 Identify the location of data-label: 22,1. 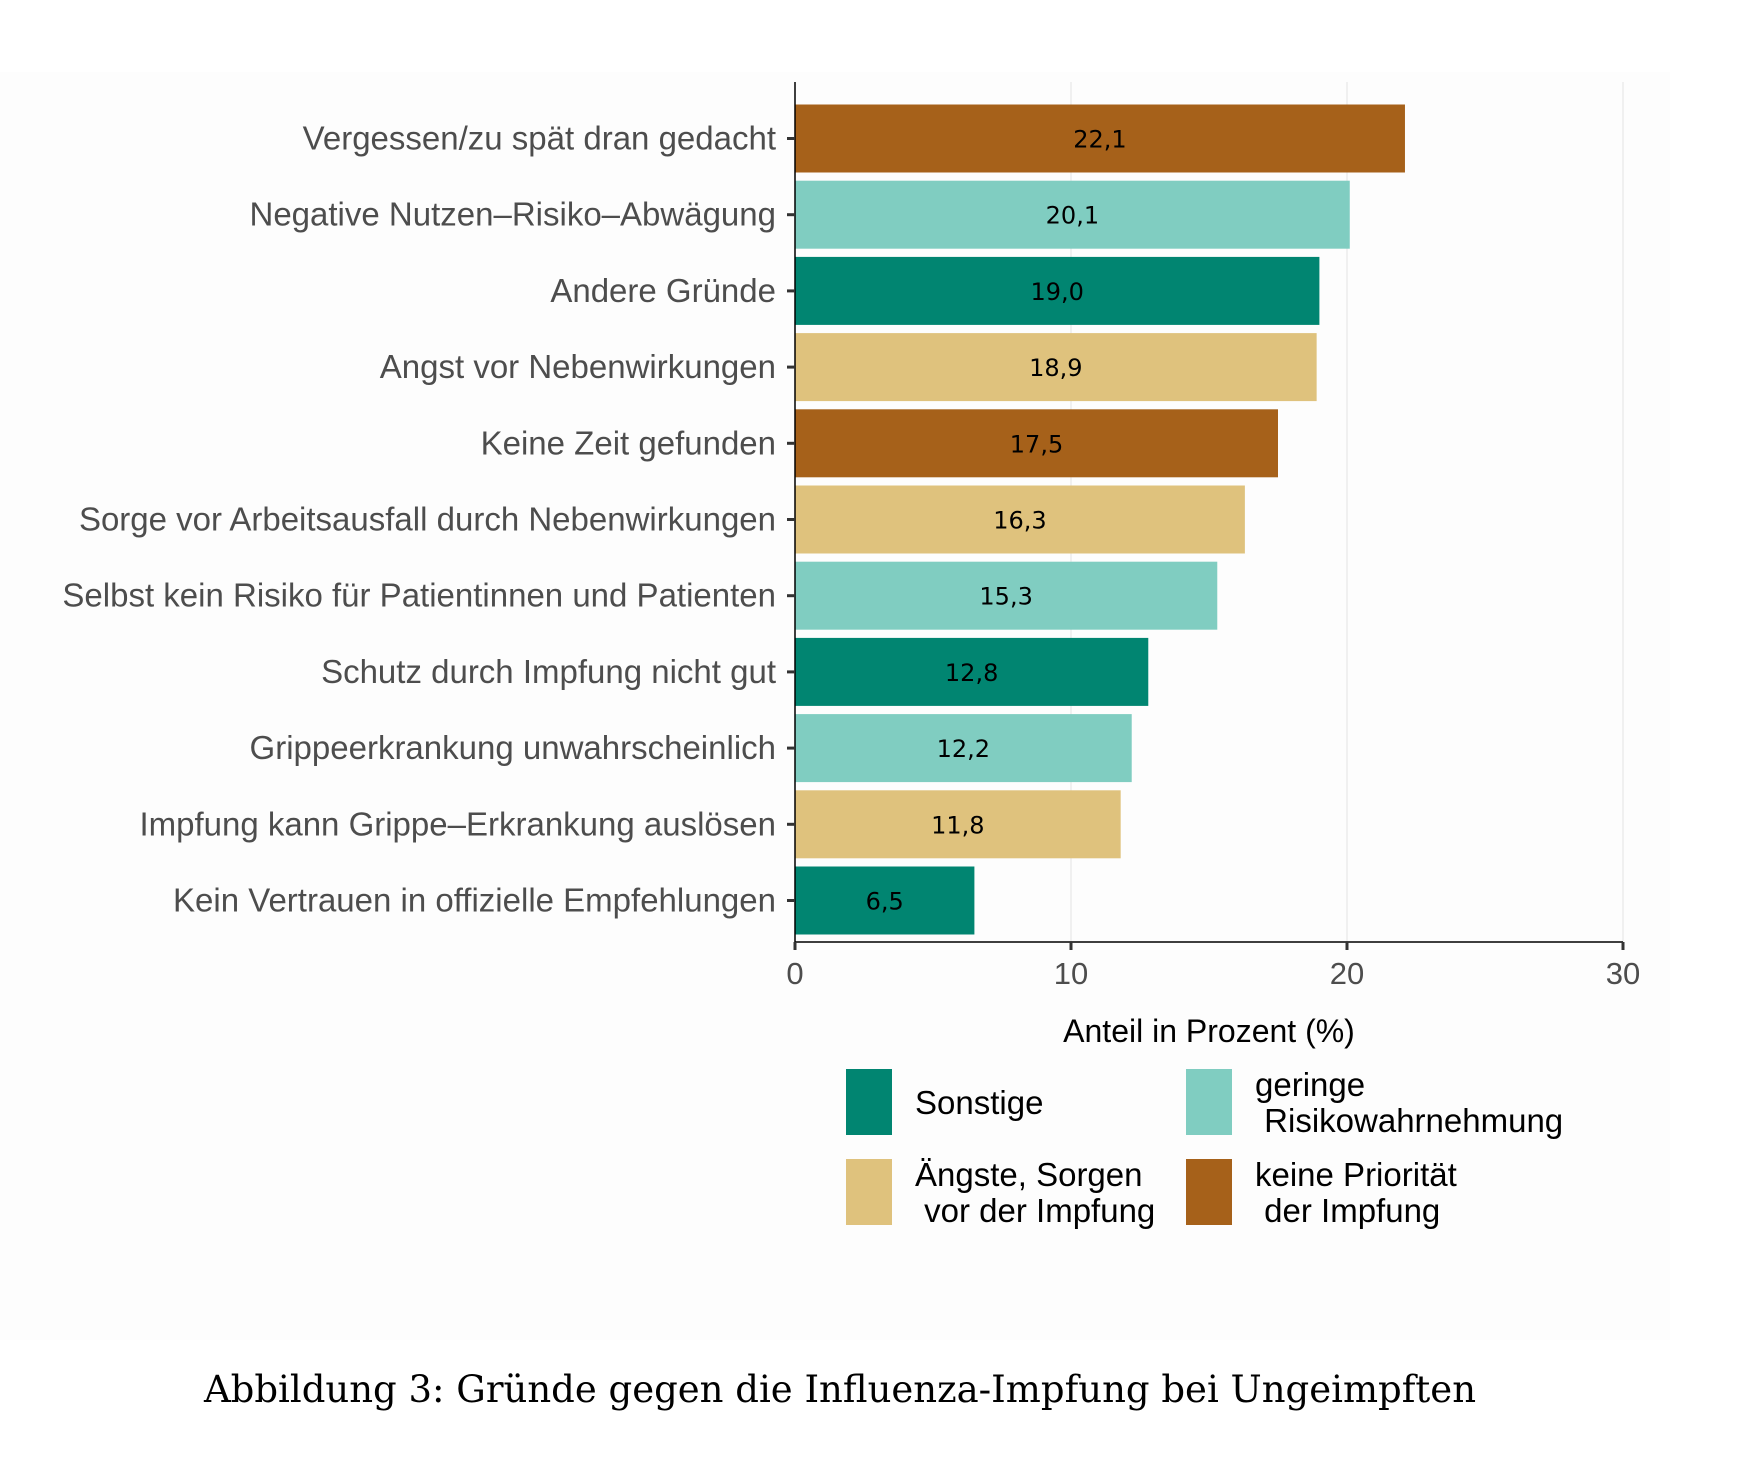
(1099, 140).